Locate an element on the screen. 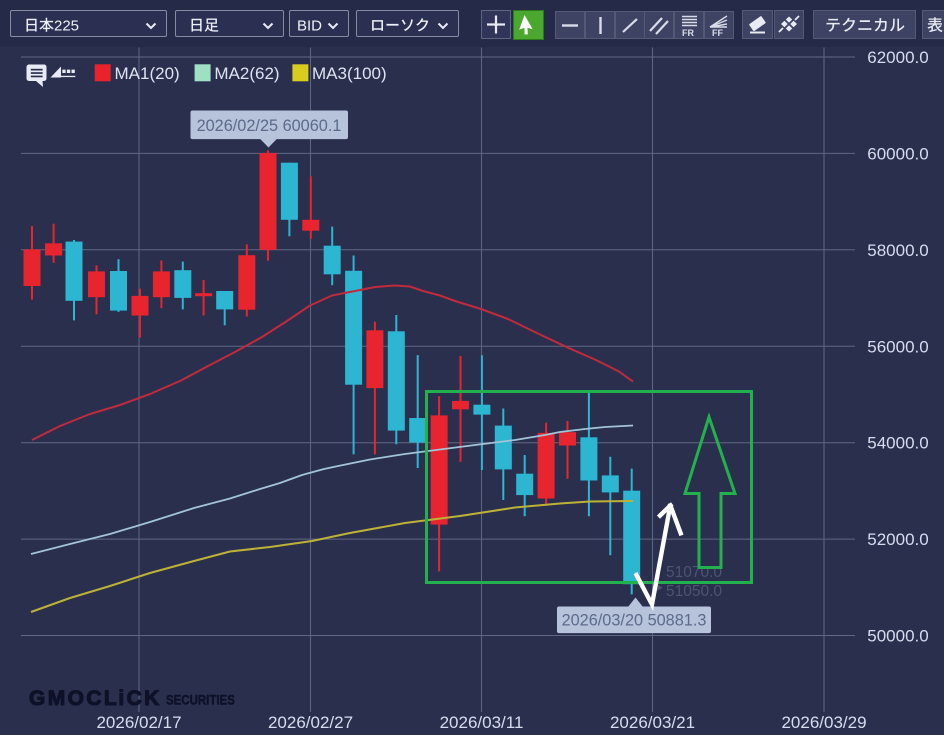  svg-text: GMOCLiCK is located at coordinates (95, 698).